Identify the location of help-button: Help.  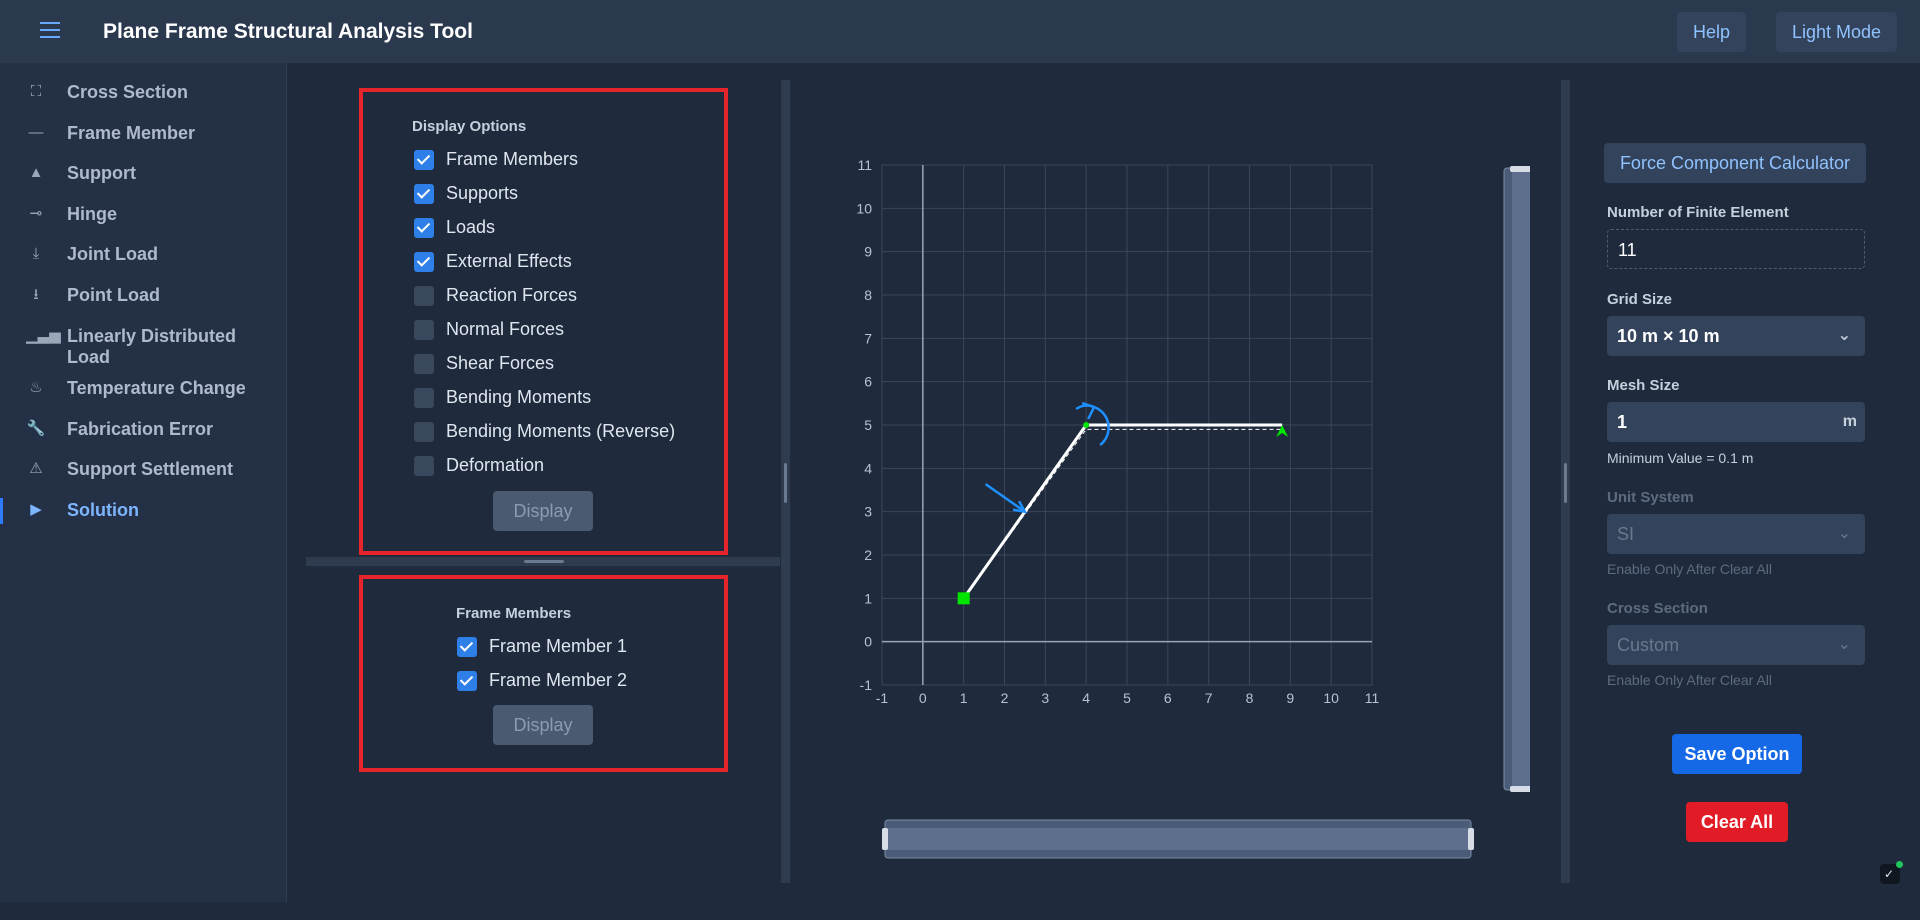
(1712, 32).